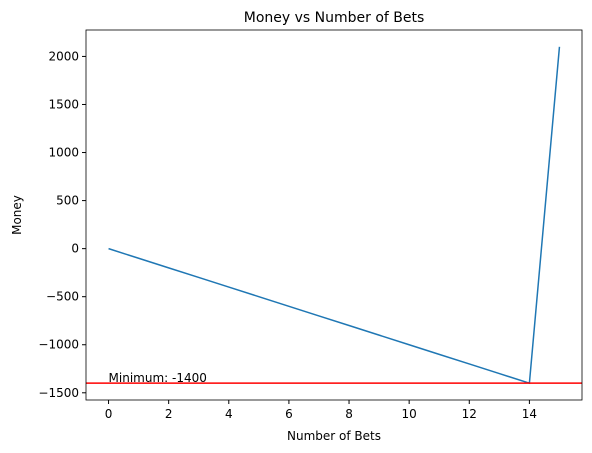 This screenshot has height=453, width=592. Describe the element at coordinates (63, 104) in the screenshot. I see `y-tick-label: 1500` at that location.